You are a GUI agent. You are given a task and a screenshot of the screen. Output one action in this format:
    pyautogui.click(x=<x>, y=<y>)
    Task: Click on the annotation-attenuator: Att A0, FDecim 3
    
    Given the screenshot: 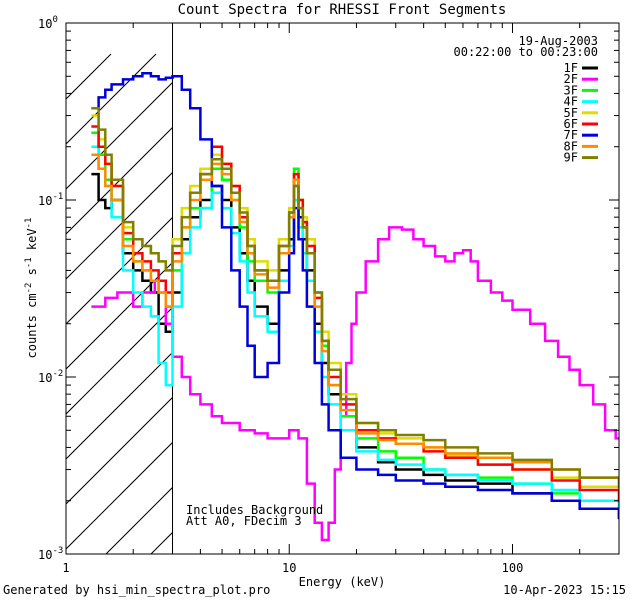 What is the action you would take?
    pyautogui.click(x=244, y=521)
    